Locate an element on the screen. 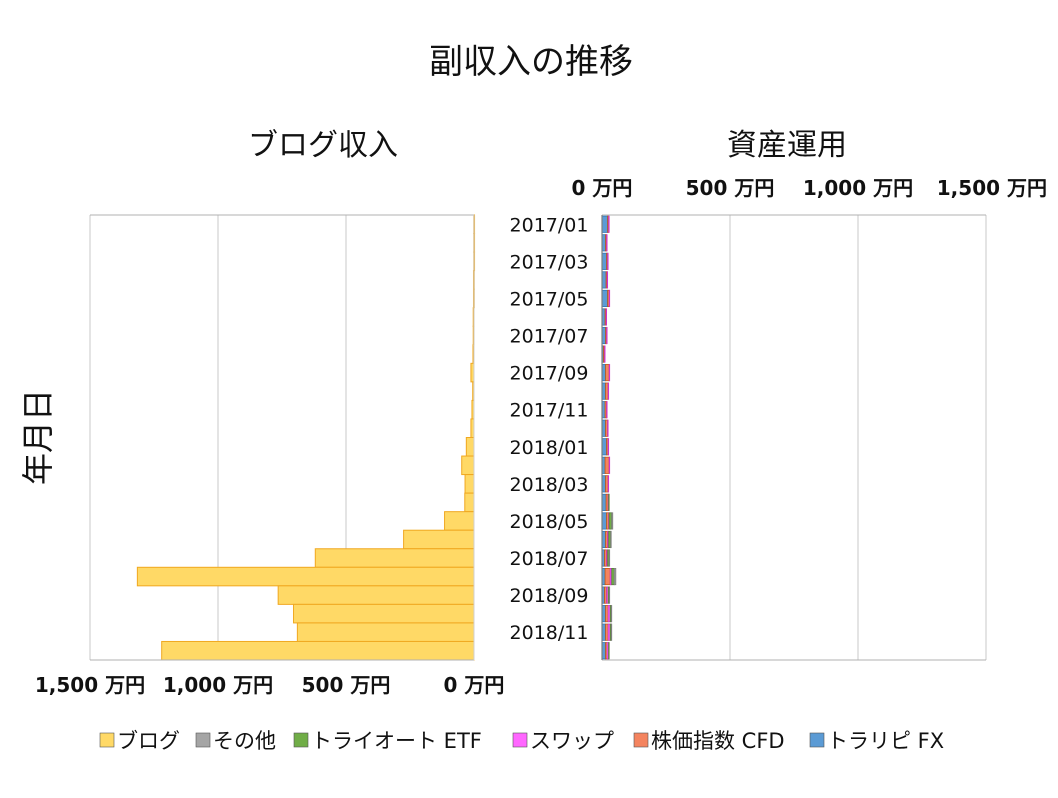  category-tick-label: 2018/05 is located at coordinates (549, 522).